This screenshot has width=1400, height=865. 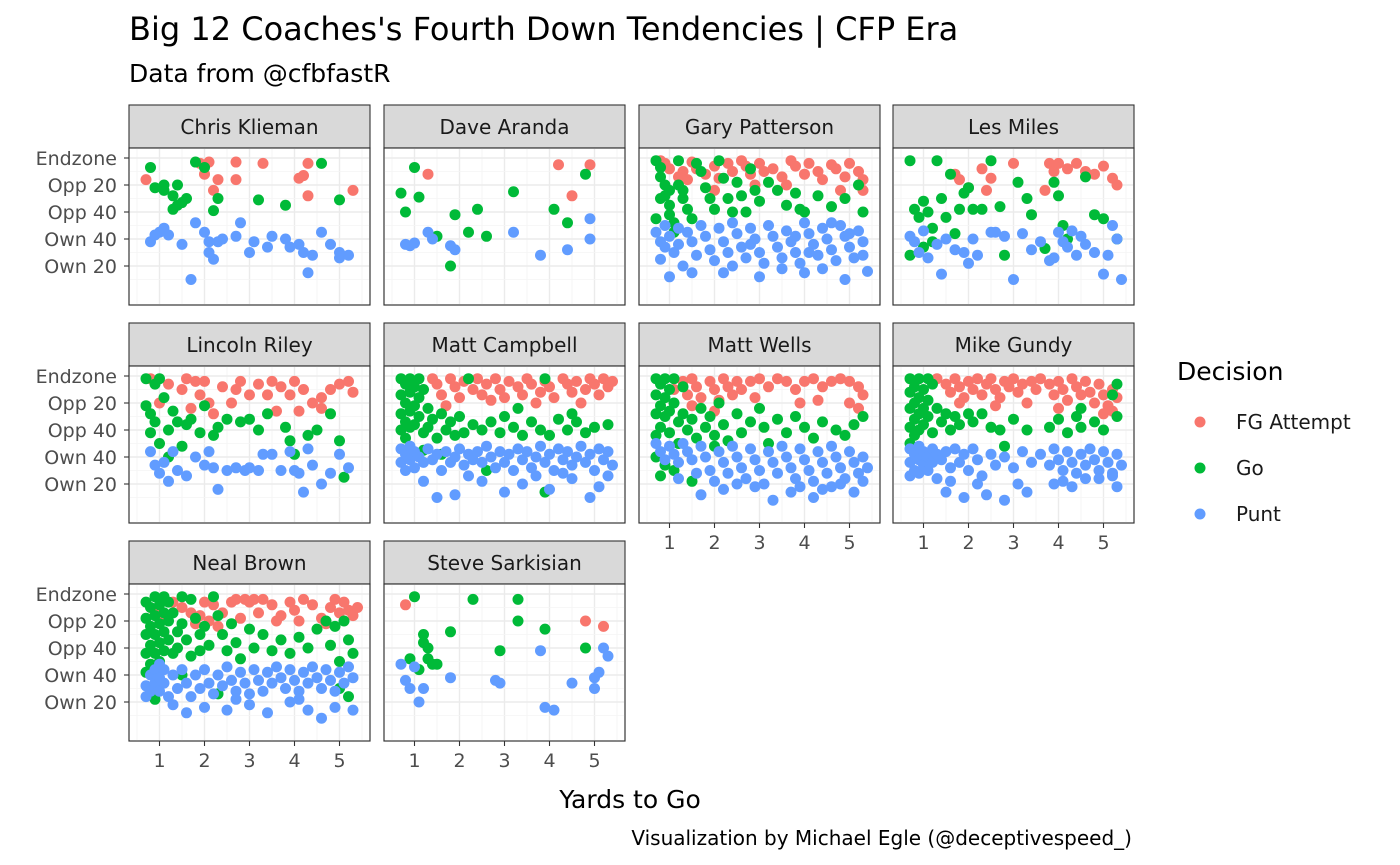 What do you see at coordinates (204, 761) in the screenshot?
I see `x-tick-label: 2` at bounding box center [204, 761].